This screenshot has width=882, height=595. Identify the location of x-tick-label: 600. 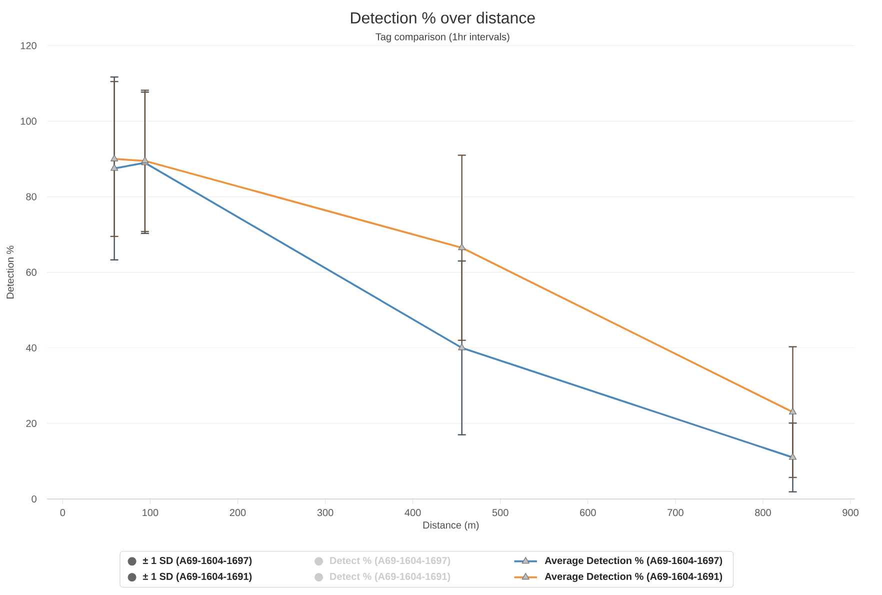
(588, 512).